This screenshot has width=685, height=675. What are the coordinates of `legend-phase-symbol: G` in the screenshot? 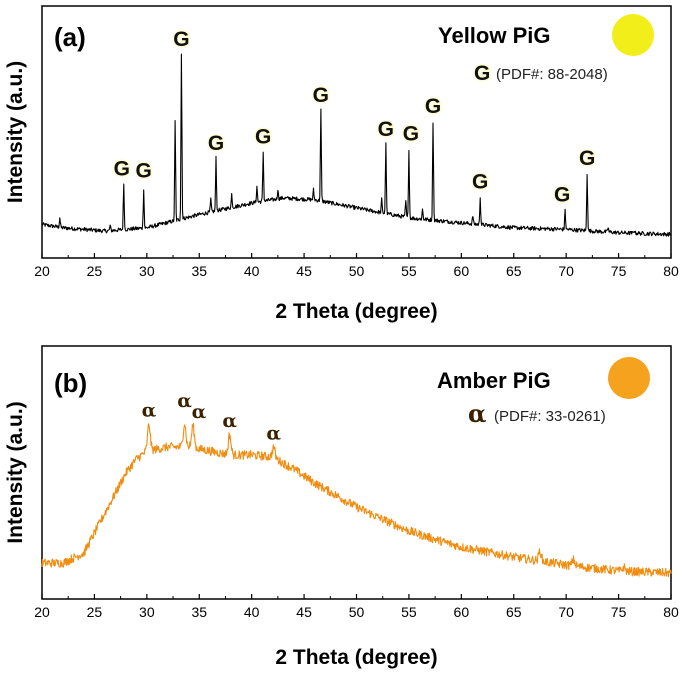 It's located at (482, 73).